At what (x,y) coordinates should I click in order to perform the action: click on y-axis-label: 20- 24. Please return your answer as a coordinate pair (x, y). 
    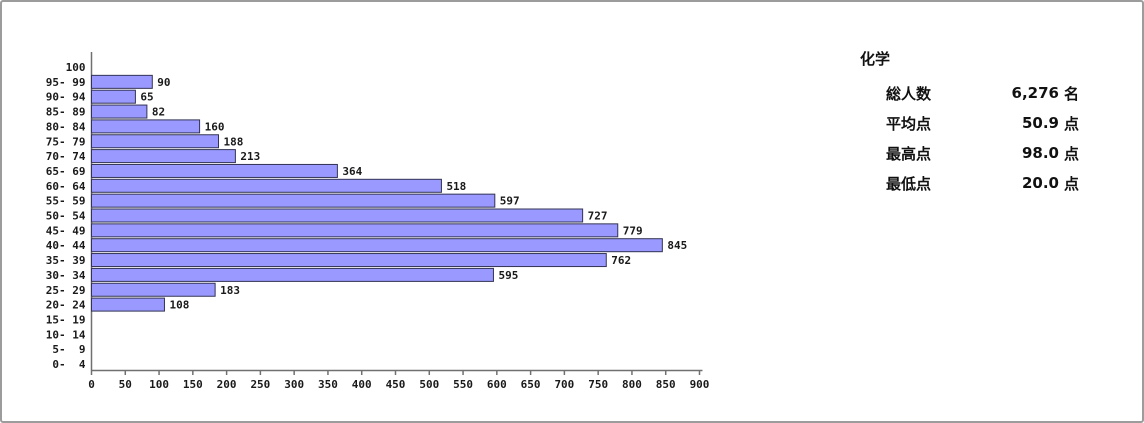
    Looking at the image, I should click on (66, 305).